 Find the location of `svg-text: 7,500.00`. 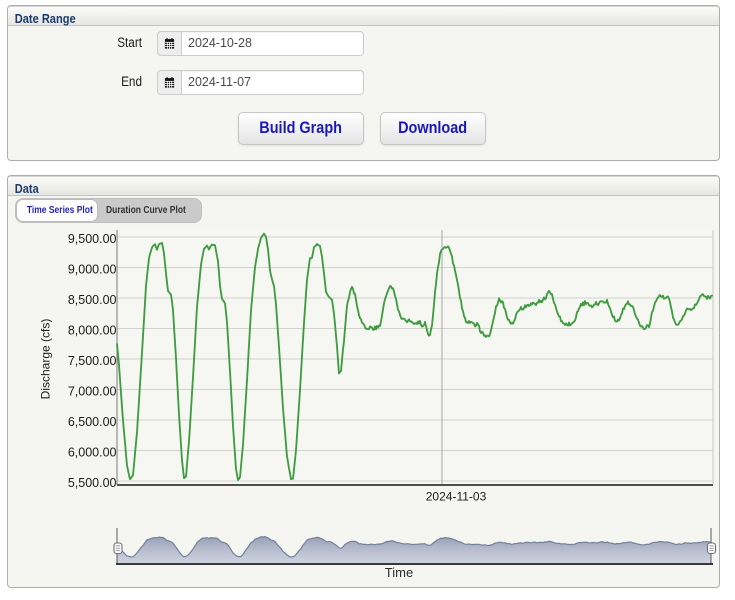

svg-text: 7,500.00 is located at coordinates (92, 361).